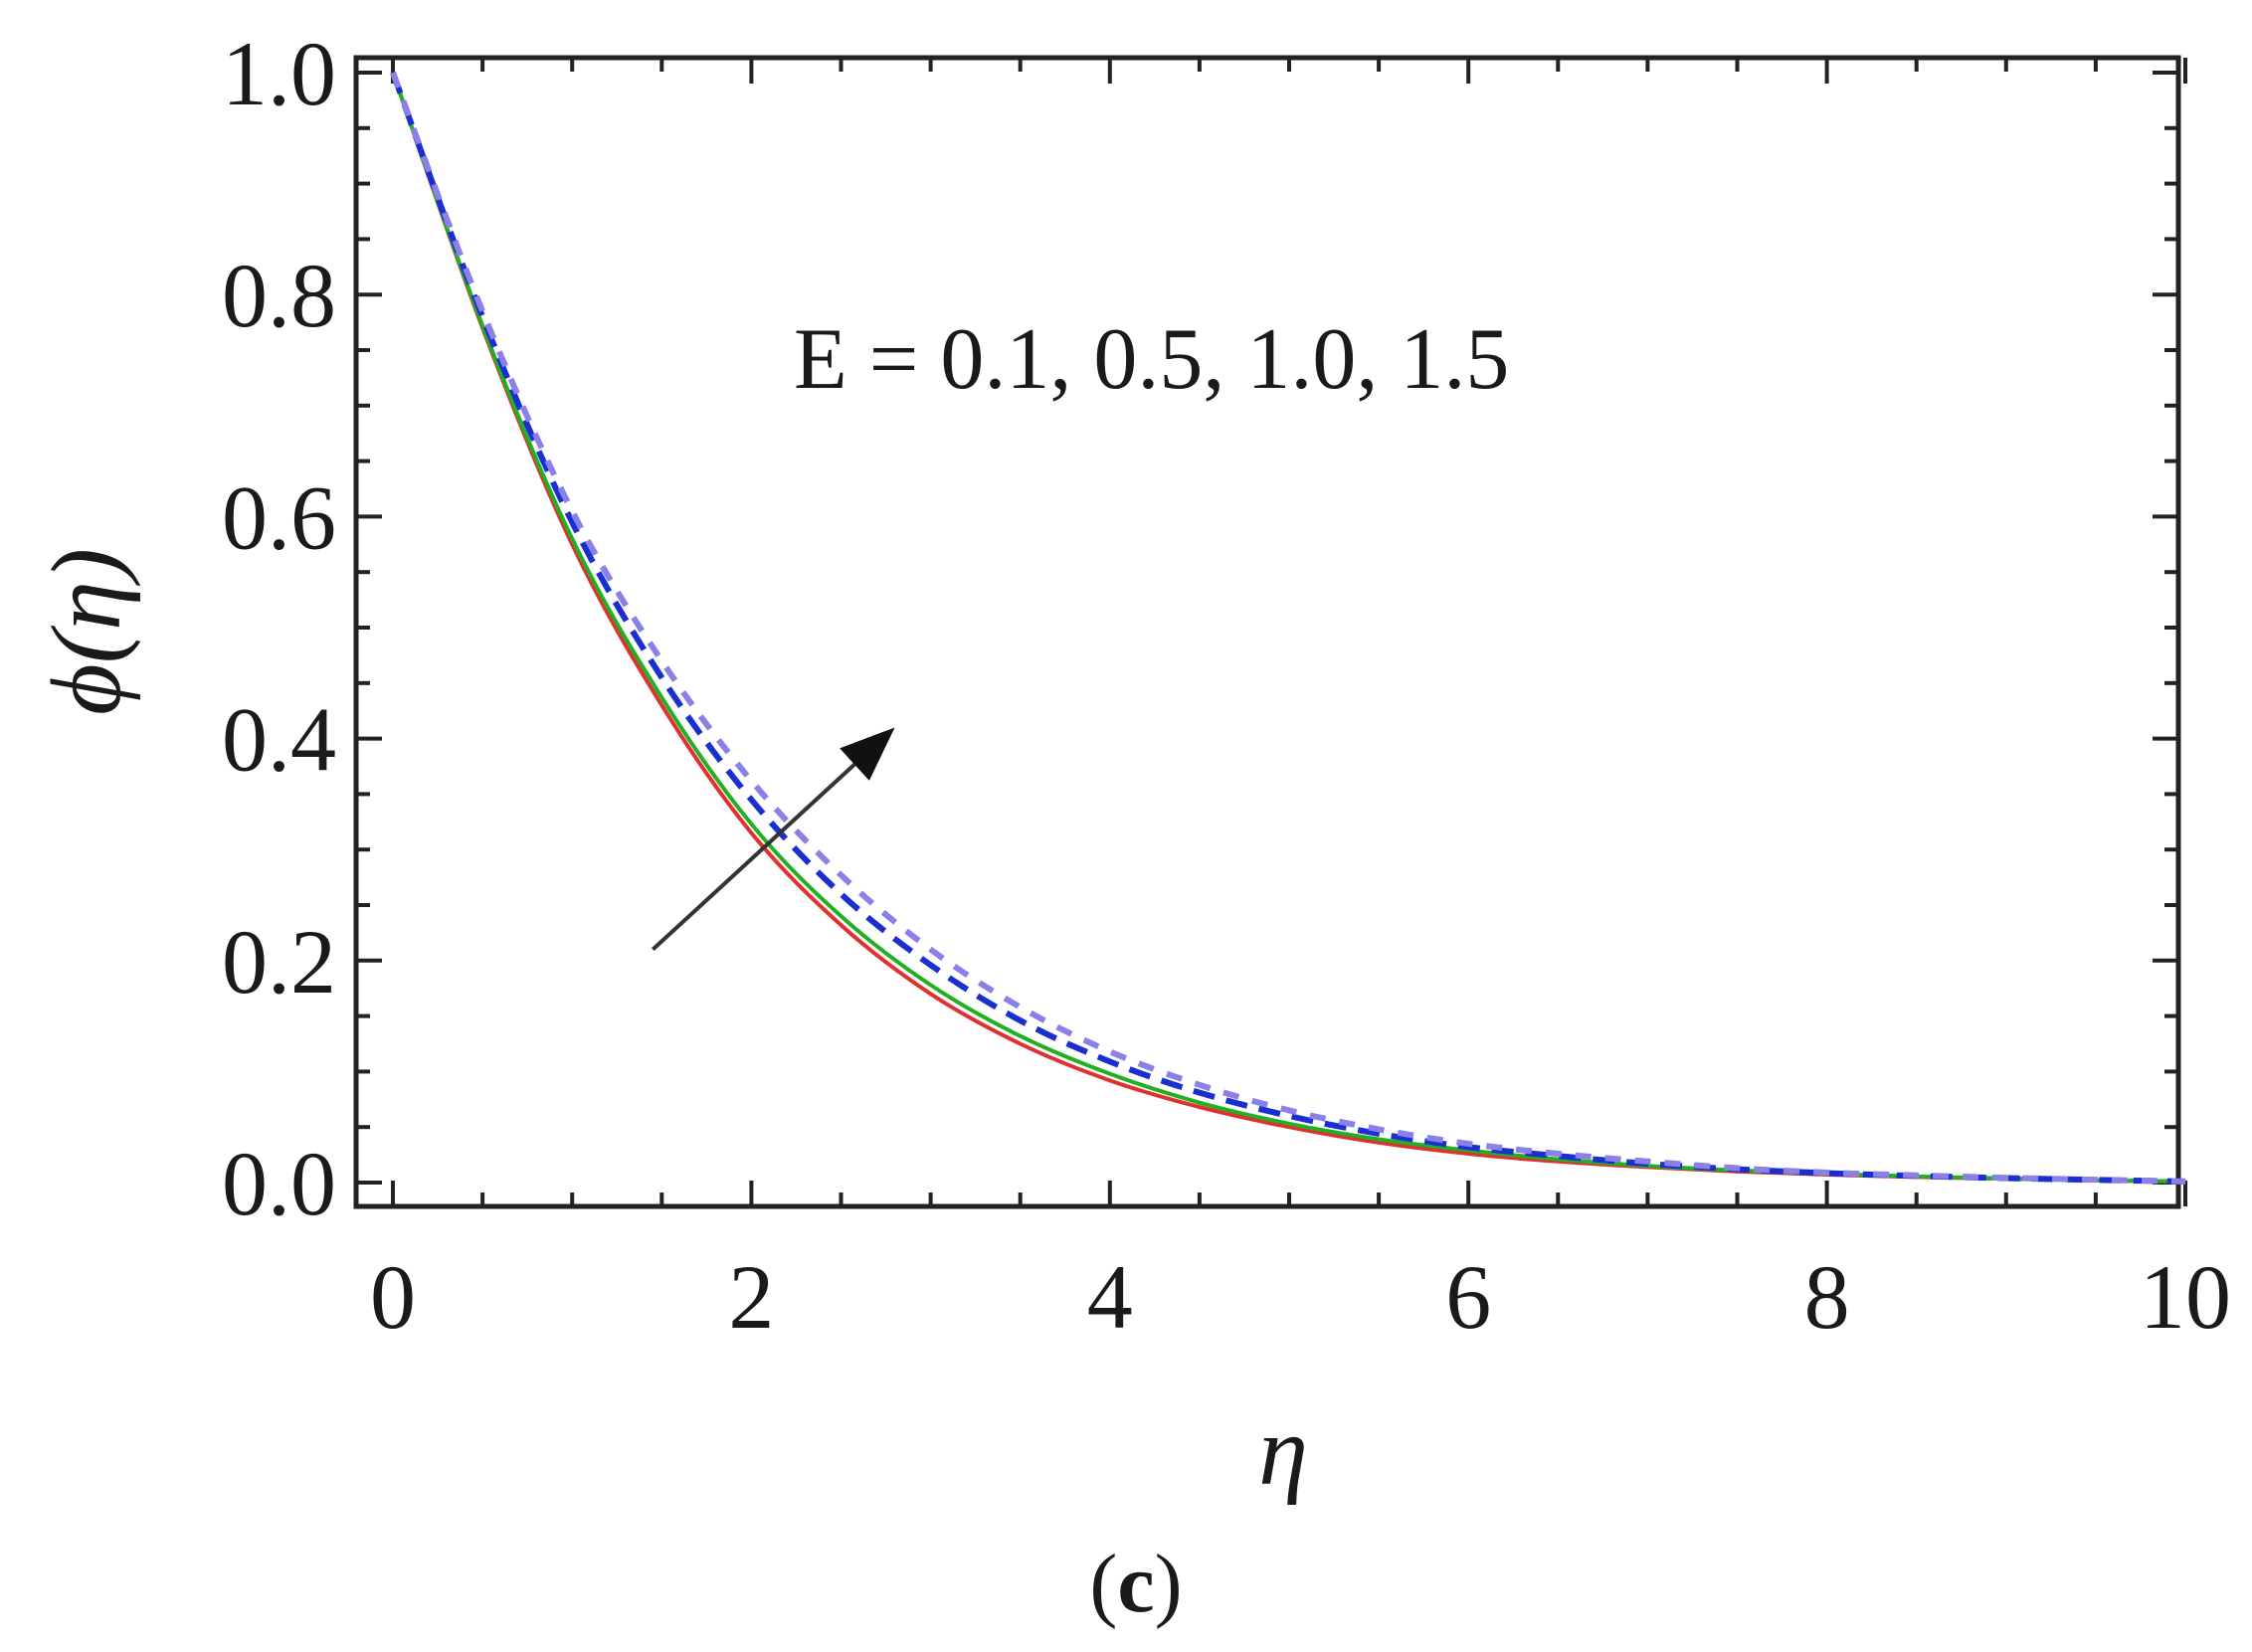 This screenshot has height=1652, width=2252. I want to click on x-tick-label: 6, so click(1468, 1297).